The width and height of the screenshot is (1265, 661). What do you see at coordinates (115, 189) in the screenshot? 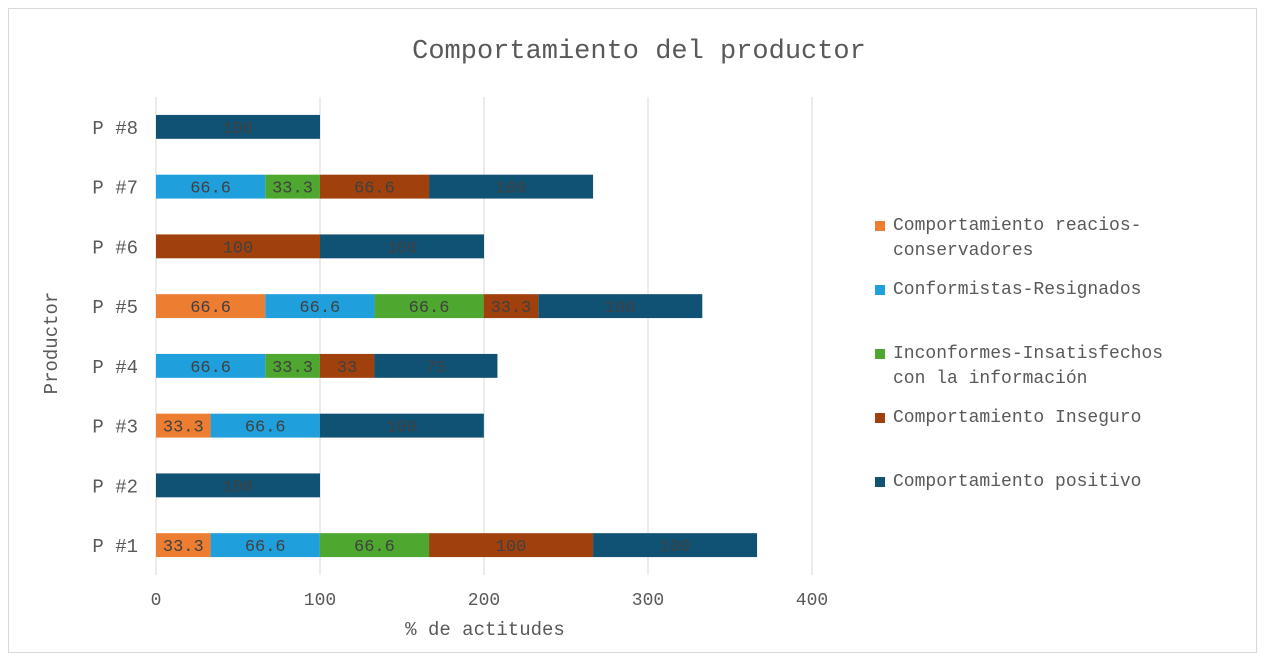
I see `y-category-label-6: P #7` at bounding box center [115, 189].